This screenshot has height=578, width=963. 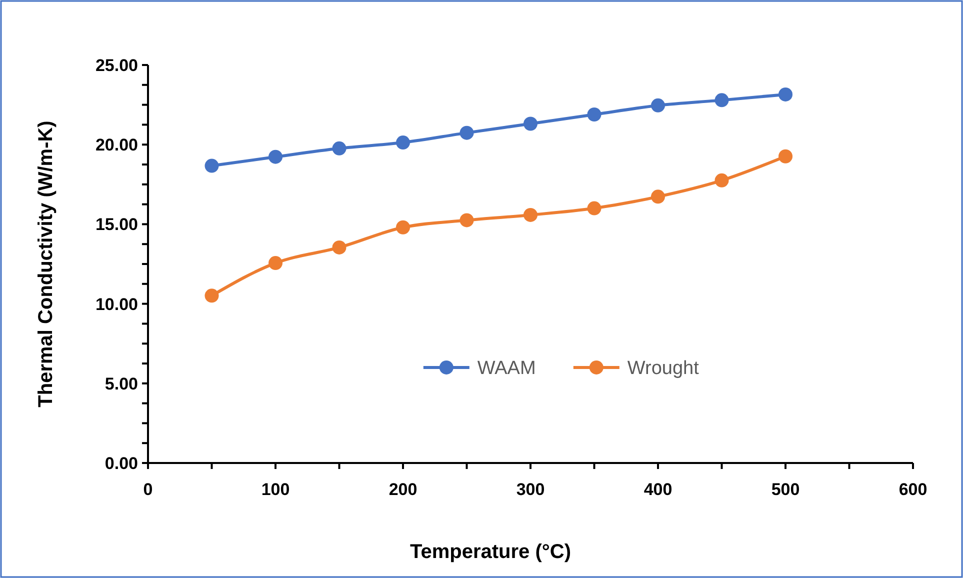 What do you see at coordinates (663, 369) in the screenshot?
I see `legend-label: Wrought` at bounding box center [663, 369].